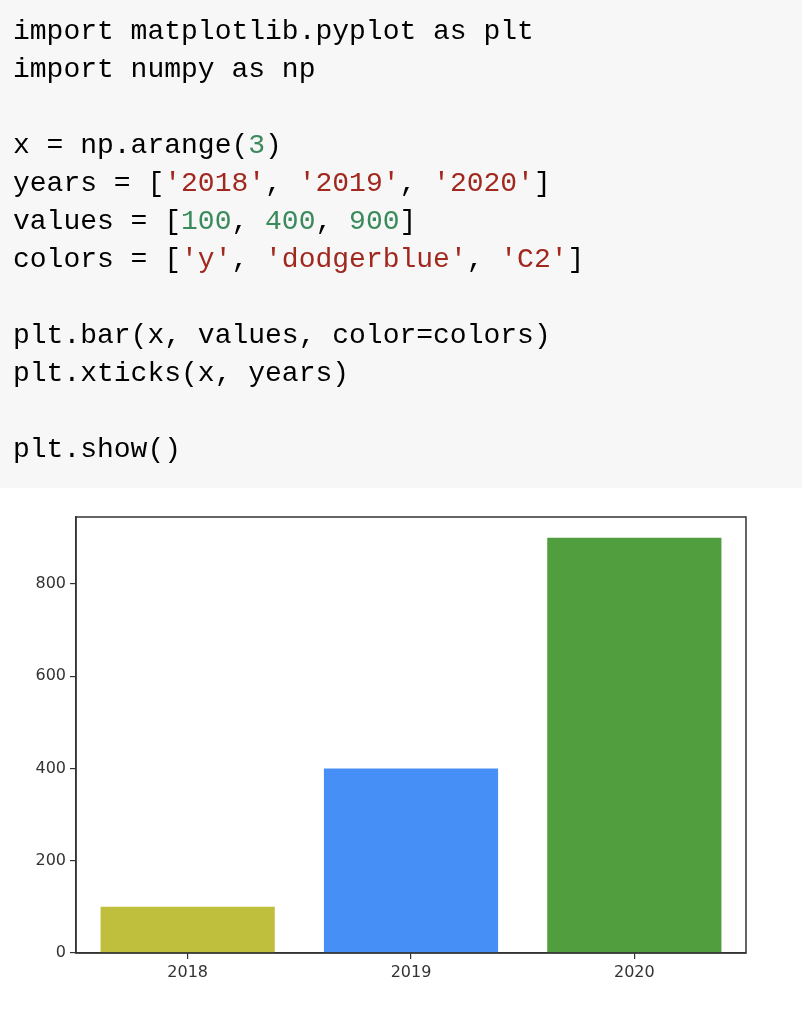 The height and width of the screenshot is (1014, 802). What do you see at coordinates (50, 767) in the screenshot?
I see `y-tick-label: 400` at bounding box center [50, 767].